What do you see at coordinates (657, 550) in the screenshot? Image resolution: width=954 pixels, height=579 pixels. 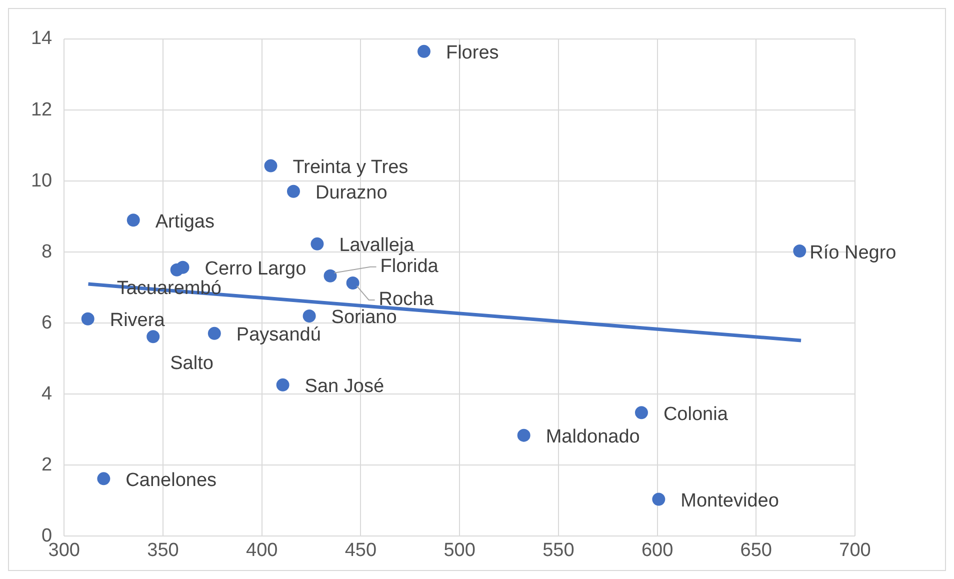 I see `x-tick-label: 600` at bounding box center [657, 550].